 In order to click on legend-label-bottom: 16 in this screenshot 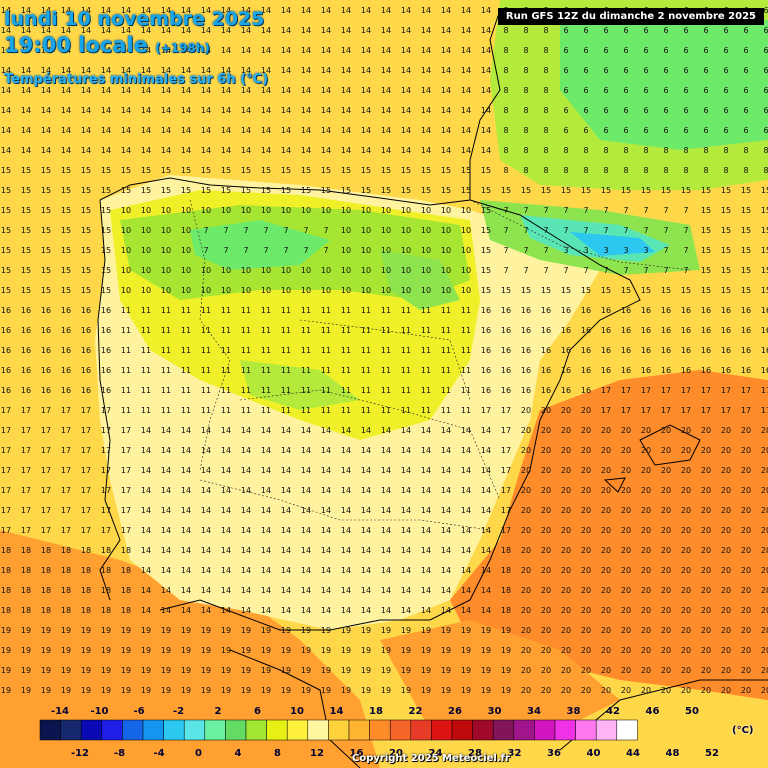, I will do `click(357, 753)`.